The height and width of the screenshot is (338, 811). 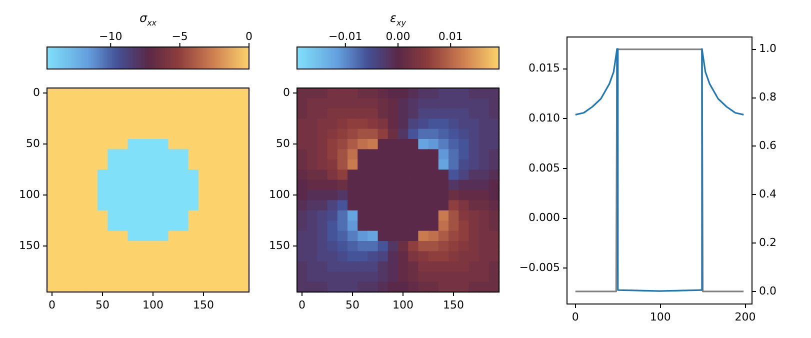 What do you see at coordinates (544, 68) in the screenshot?
I see `y-tick-label: 0.015` at bounding box center [544, 68].